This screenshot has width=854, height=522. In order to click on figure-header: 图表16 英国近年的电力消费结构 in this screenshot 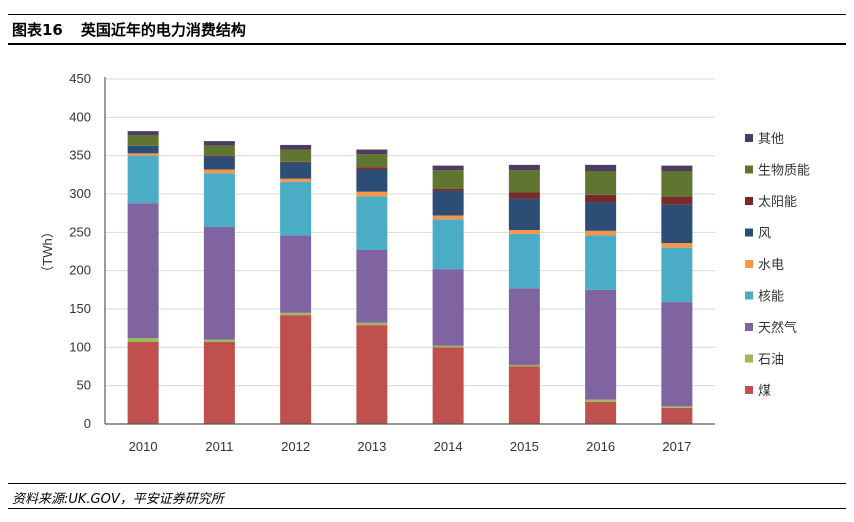, I will do `click(138, 29)`.